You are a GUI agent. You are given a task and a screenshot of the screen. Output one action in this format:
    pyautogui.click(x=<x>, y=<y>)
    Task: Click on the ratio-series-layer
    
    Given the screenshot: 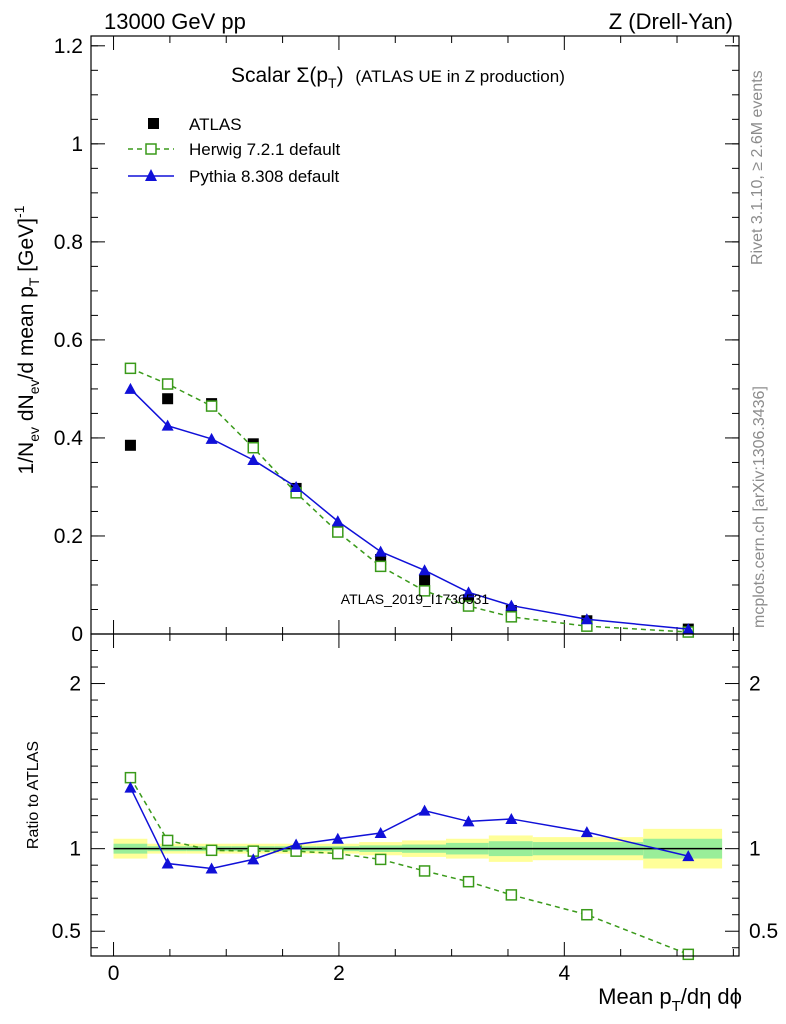 What is the action you would take?
    pyautogui.click(x=409, y=866)
    